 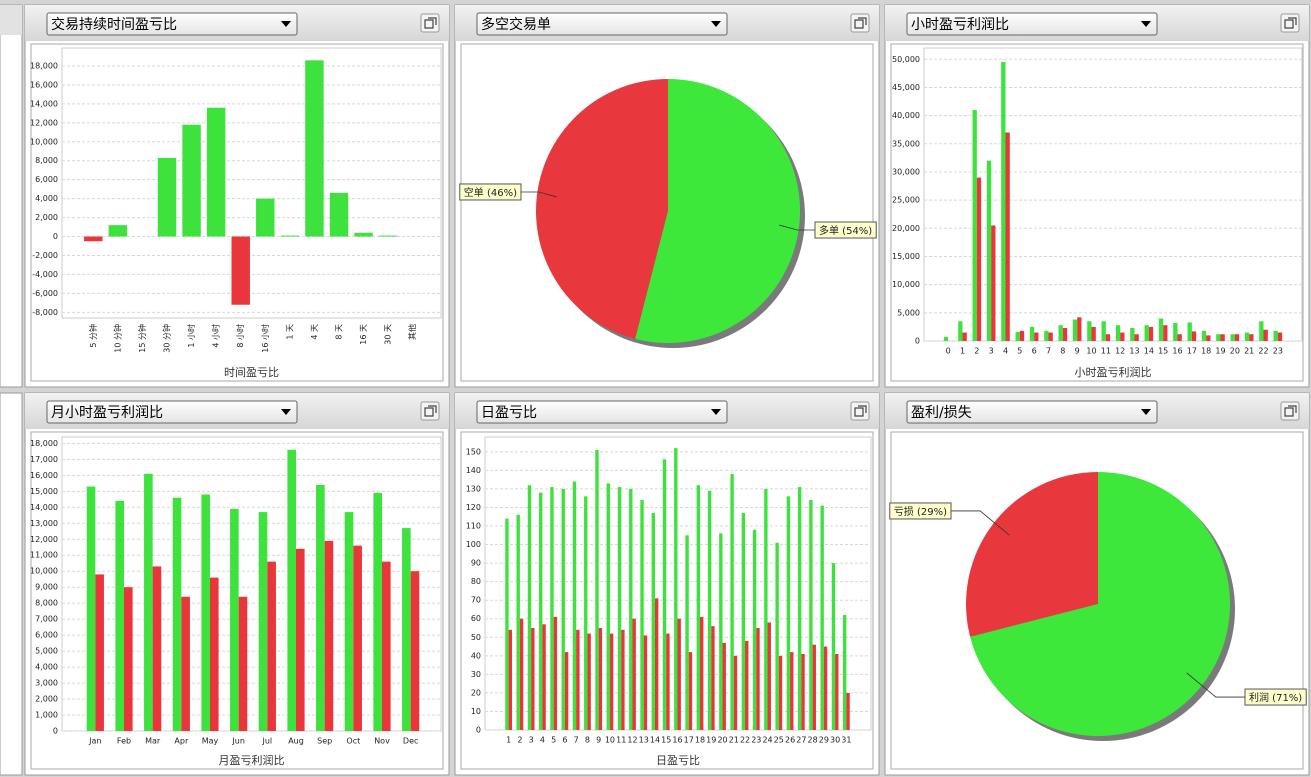 I want to click on dropdown, so click(x=602, y=24).